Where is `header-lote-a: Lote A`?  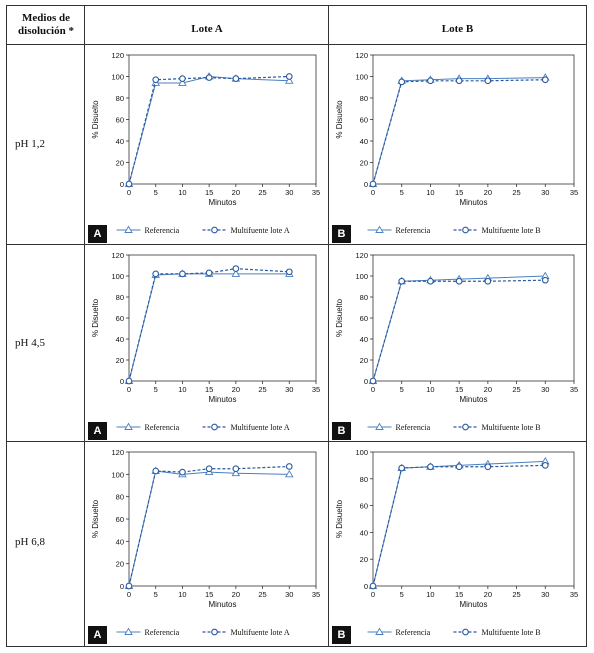 header-lote-a: Lote A is located at coordinates (207, 29).